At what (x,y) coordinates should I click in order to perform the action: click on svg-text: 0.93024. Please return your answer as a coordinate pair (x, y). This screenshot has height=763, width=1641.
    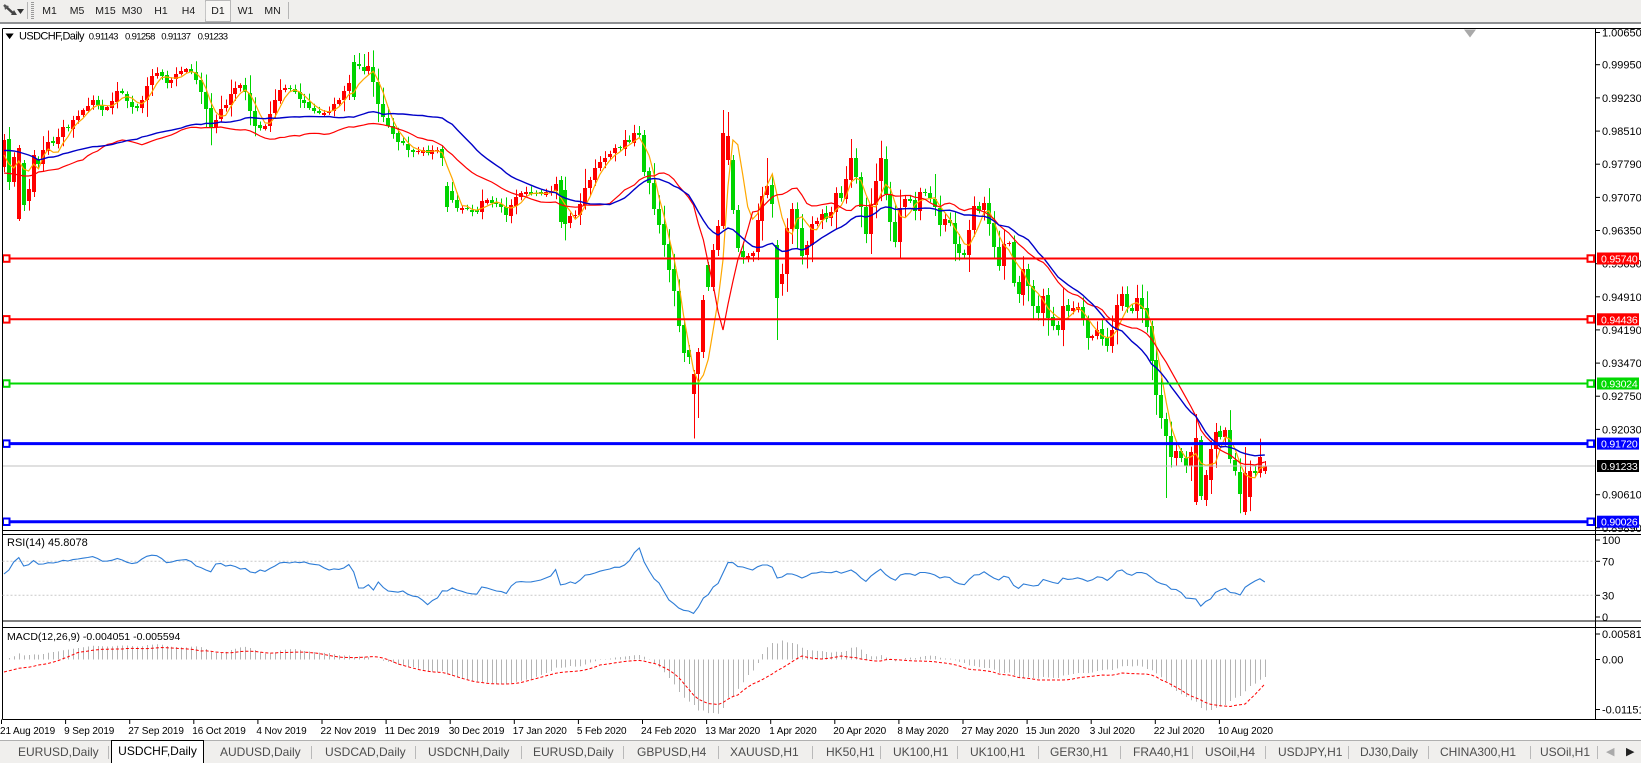
    Looking at the image, I should click on (1619, 385).